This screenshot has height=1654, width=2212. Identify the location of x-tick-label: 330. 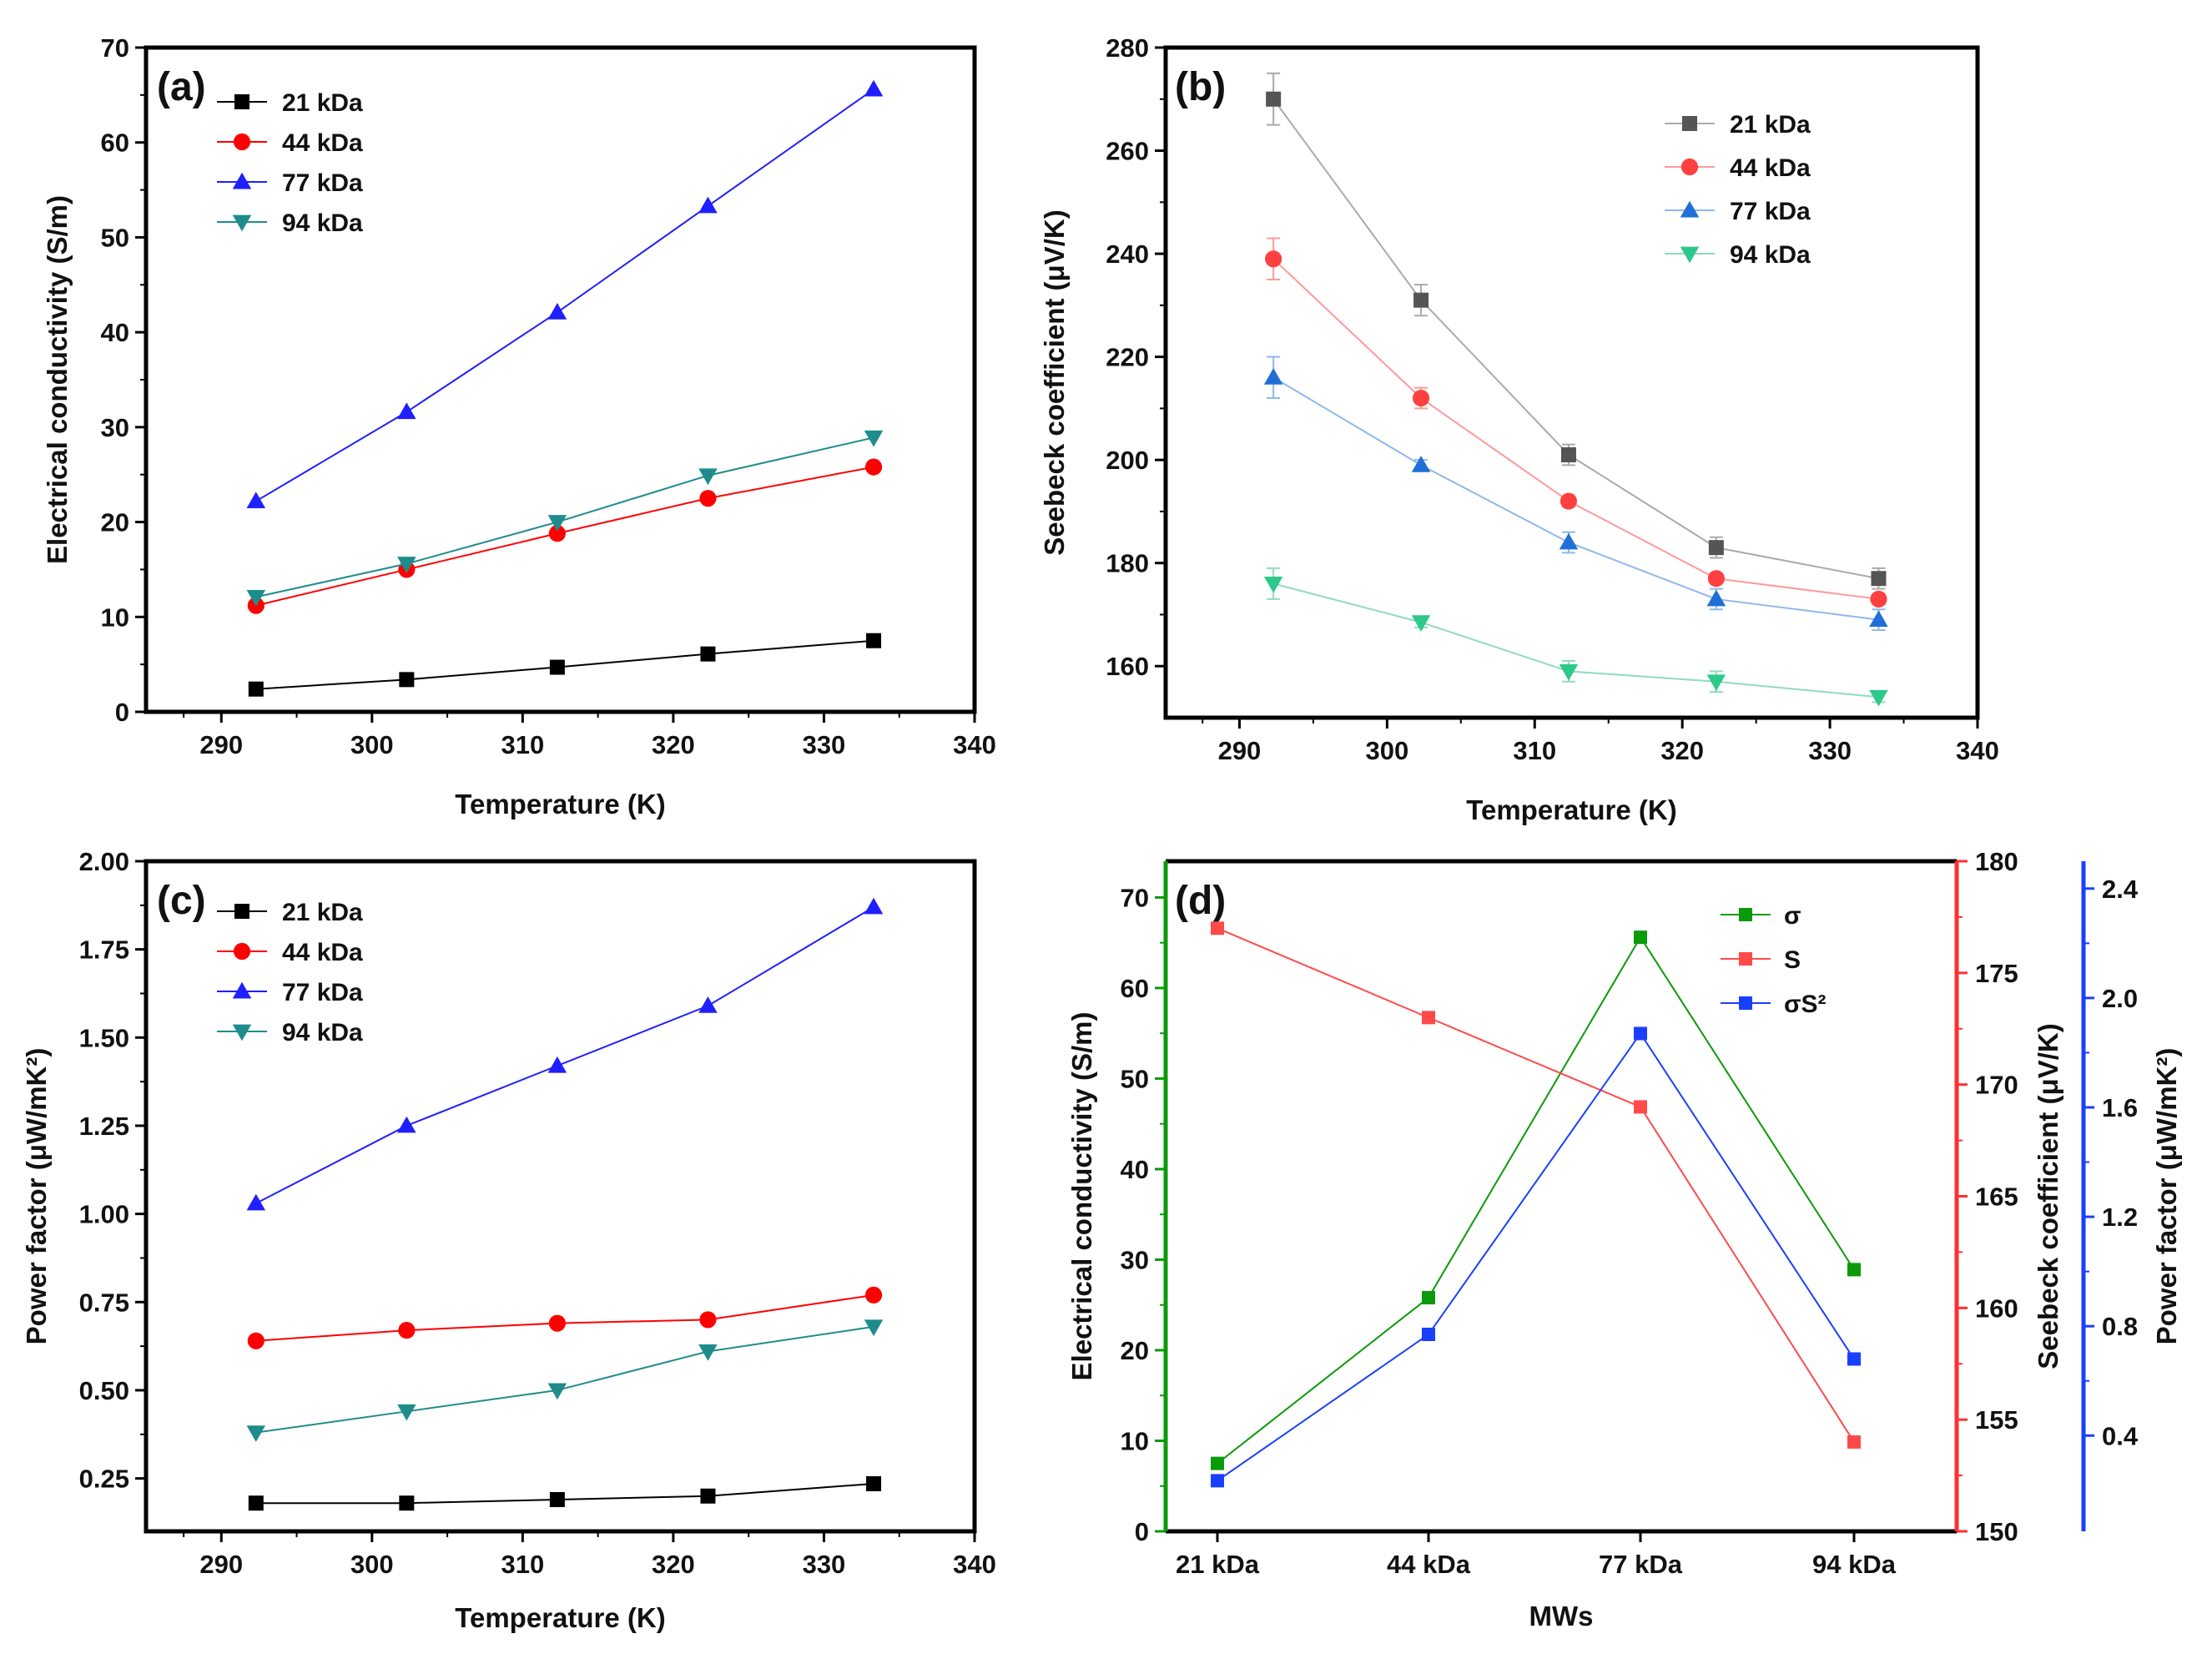
(1830, 750).